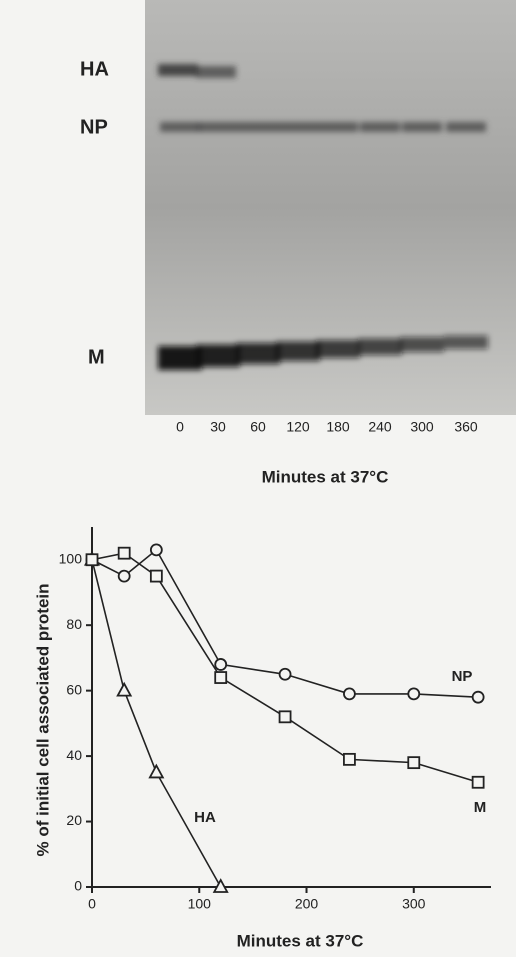 The width and height of the screenshot is (516, 957). Describe the element at coordinates (94, 69) in the screenshot. I see `band-label: HA` at that location.